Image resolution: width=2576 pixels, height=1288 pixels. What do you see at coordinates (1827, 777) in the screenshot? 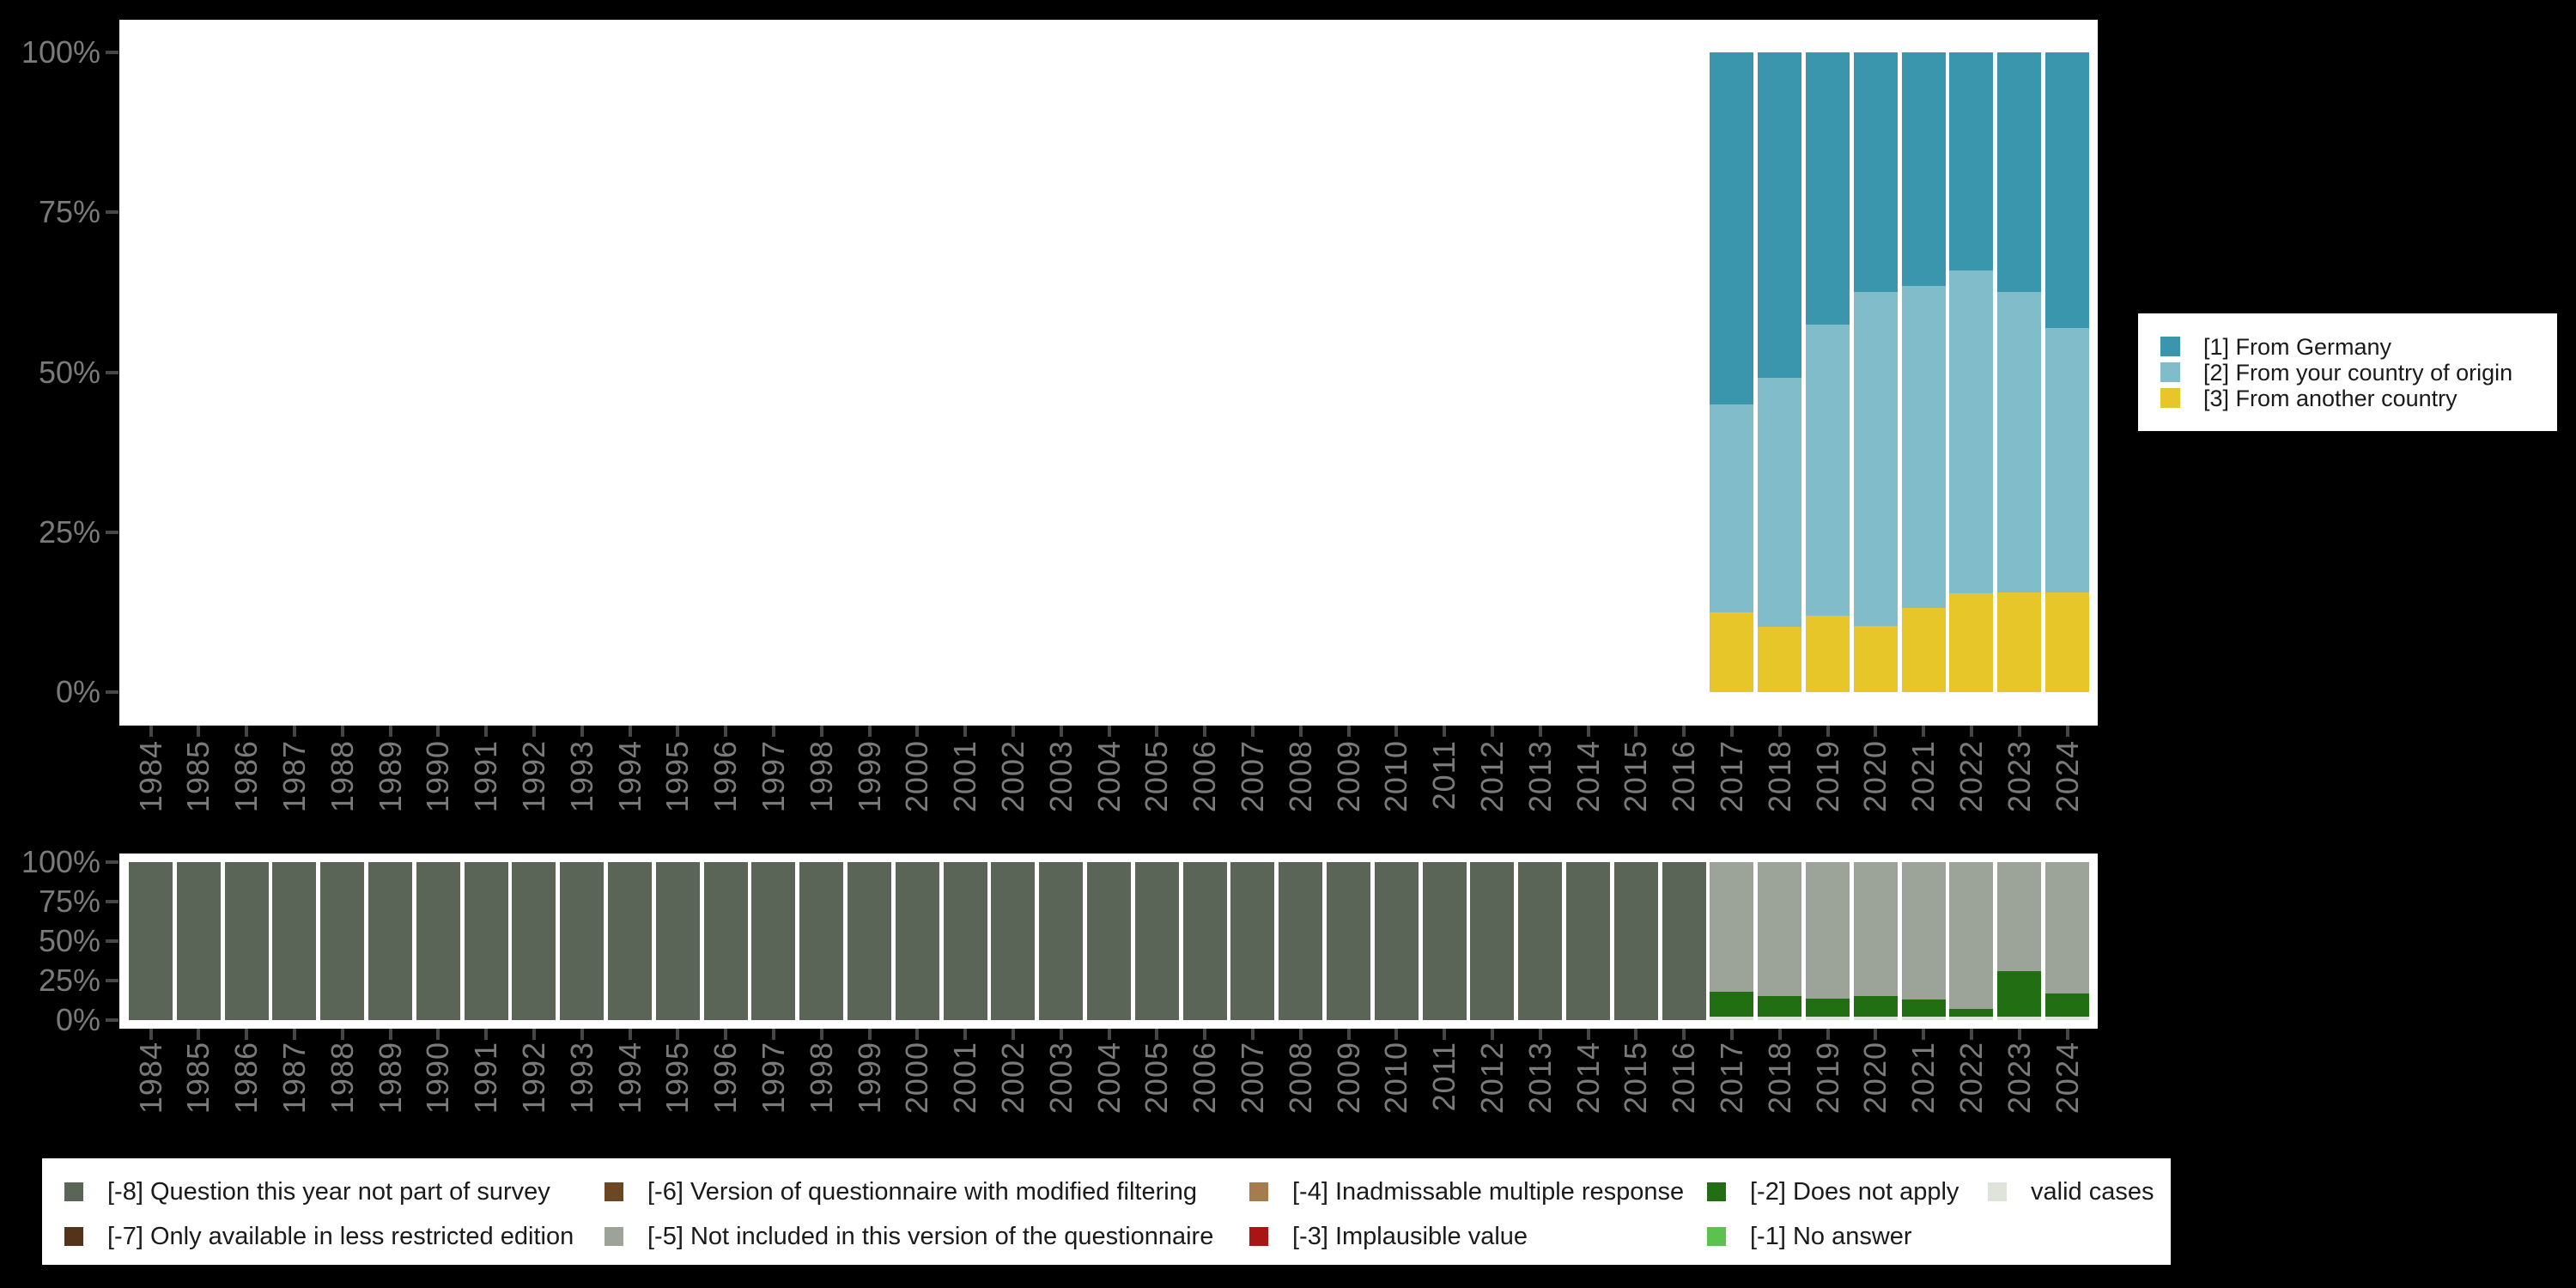
I see `x-axis-tick-label: 2019` at bounding box center [1827, 777].